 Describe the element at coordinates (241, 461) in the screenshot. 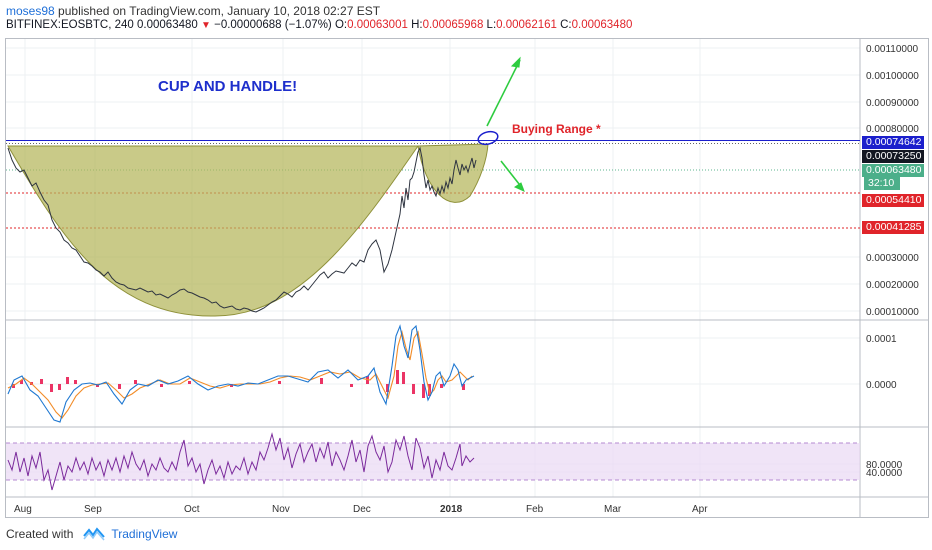

I see `rsi-line` at that location.